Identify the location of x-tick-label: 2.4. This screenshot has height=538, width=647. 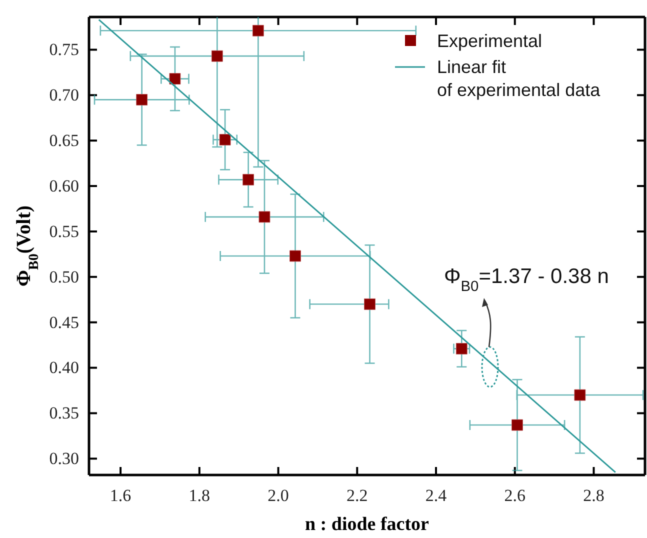
(436, 496).